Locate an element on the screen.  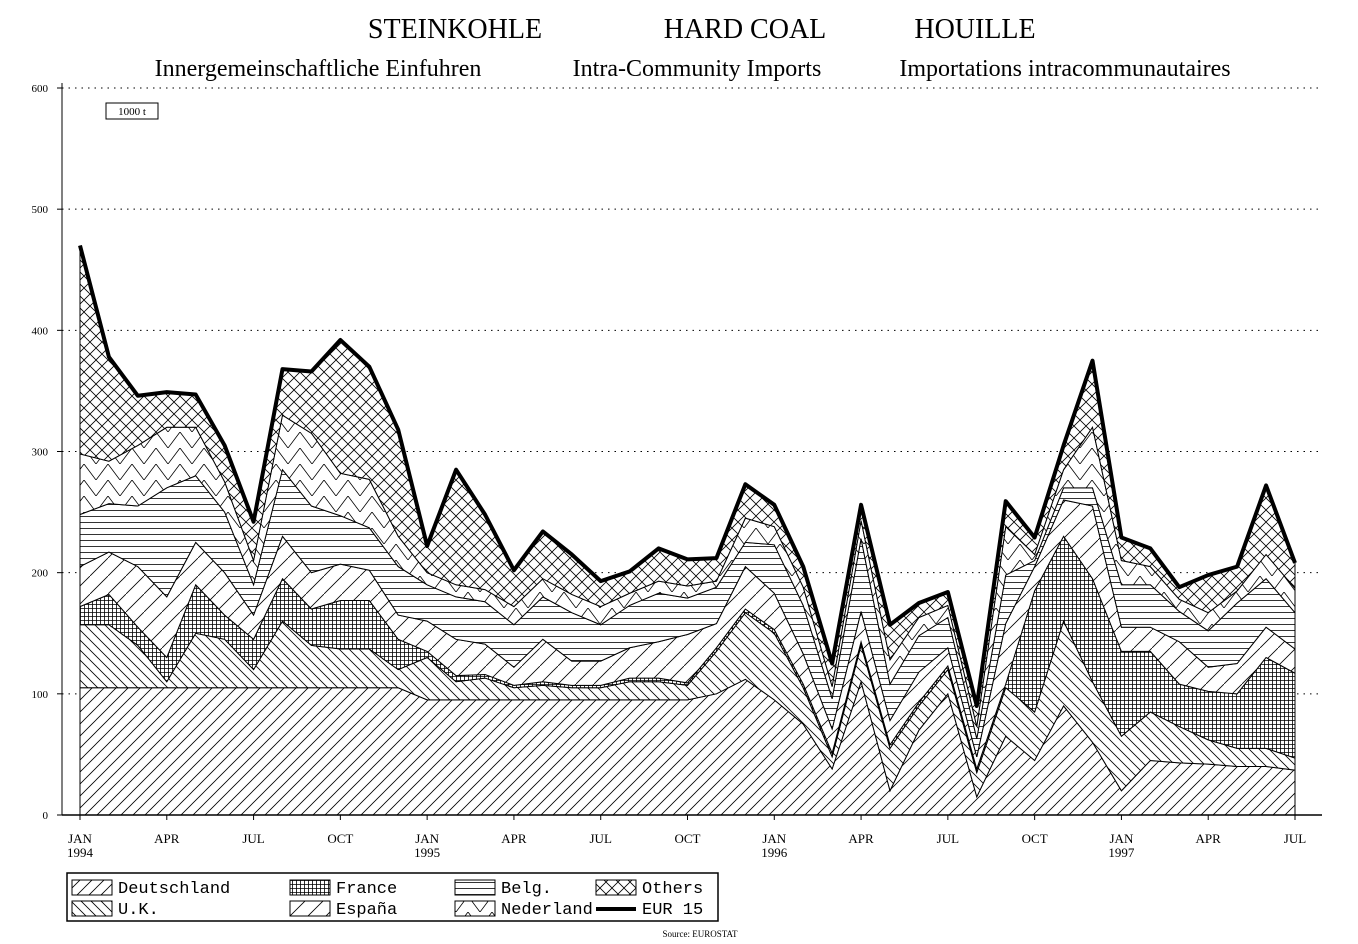
title-fr: HOUILLE is located at coordinates (974, 29).